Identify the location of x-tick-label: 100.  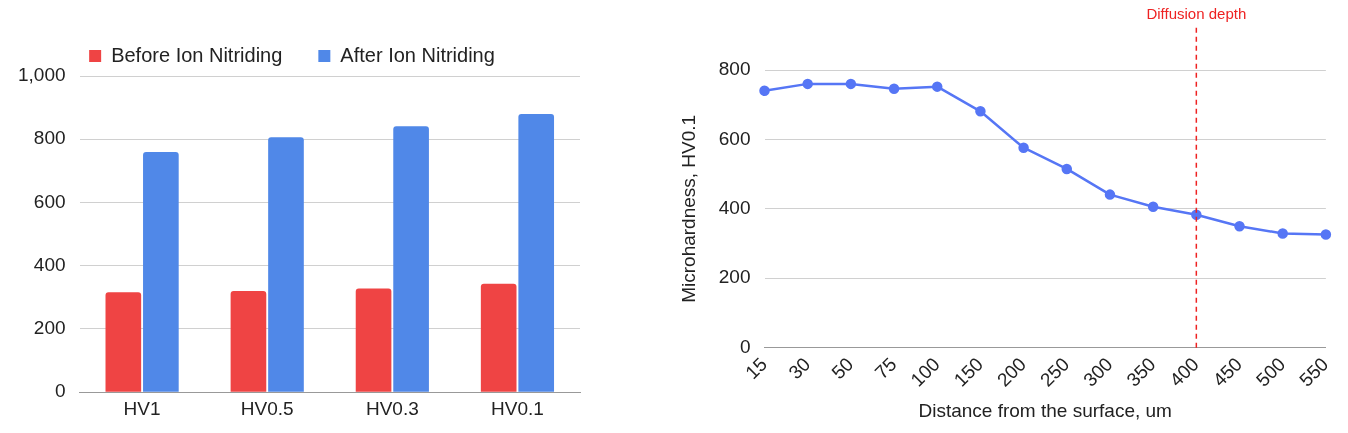
(925, 372).